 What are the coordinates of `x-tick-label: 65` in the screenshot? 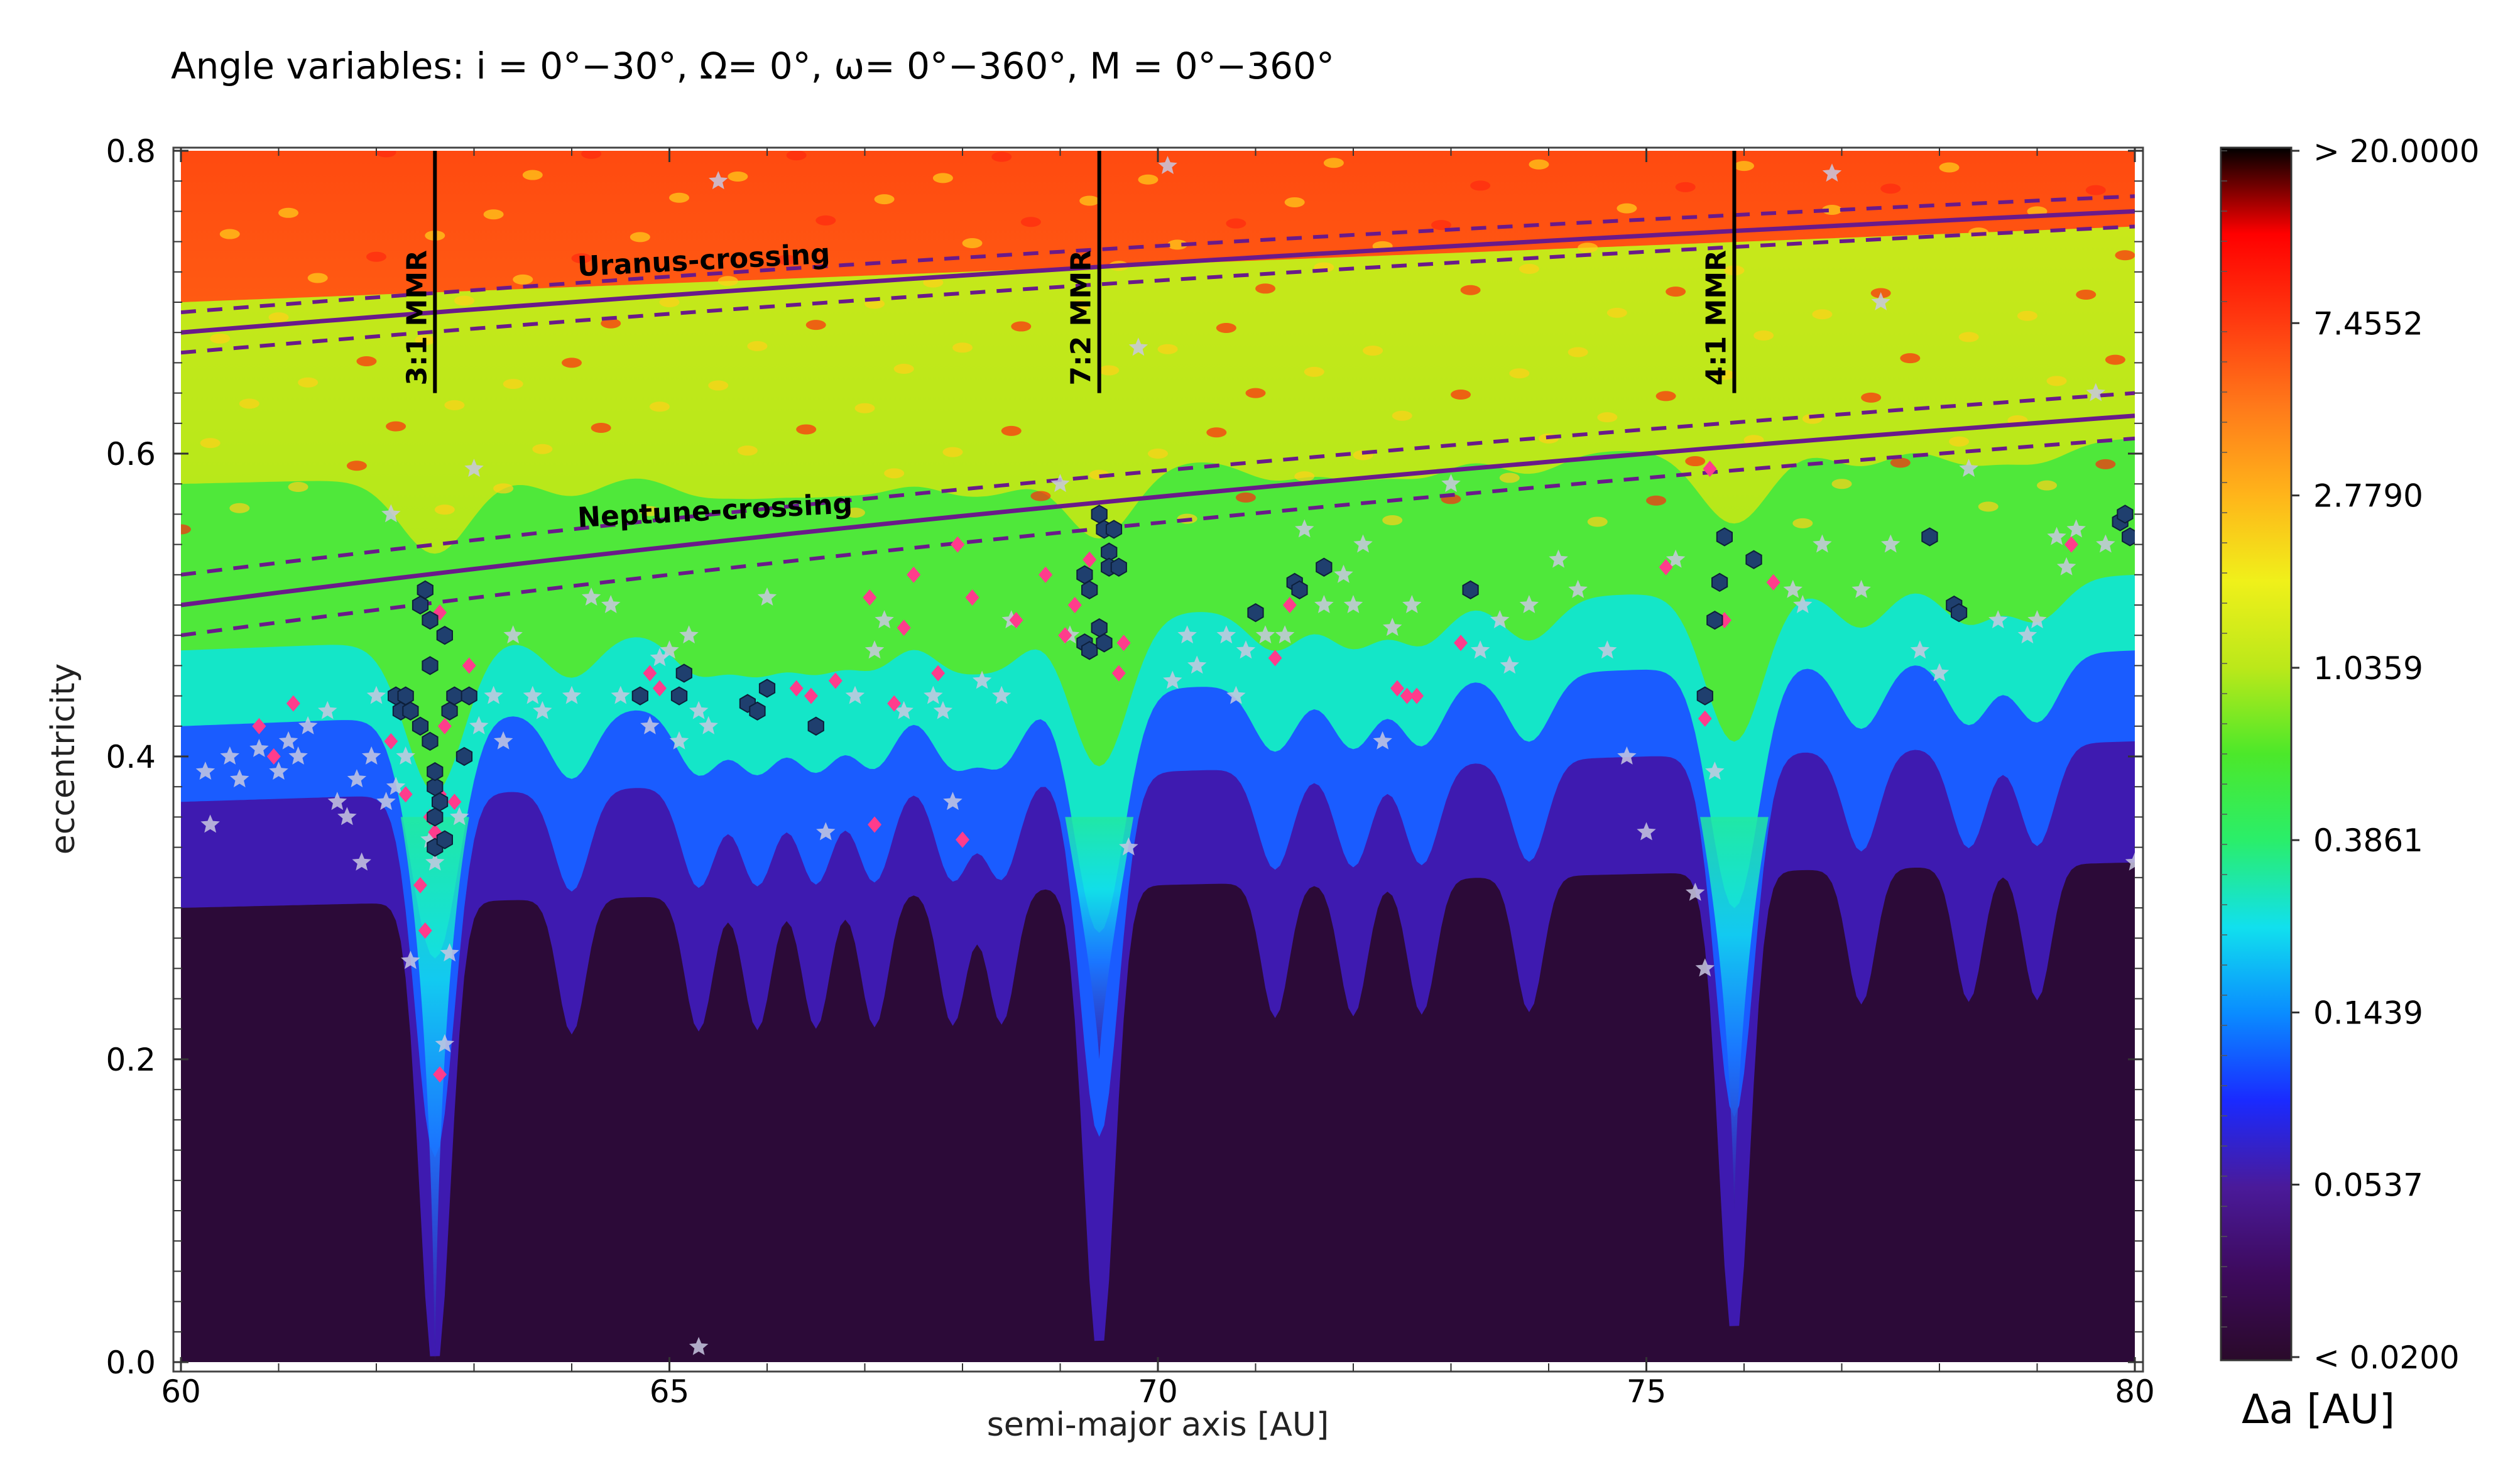 It's located at (670, 1391).